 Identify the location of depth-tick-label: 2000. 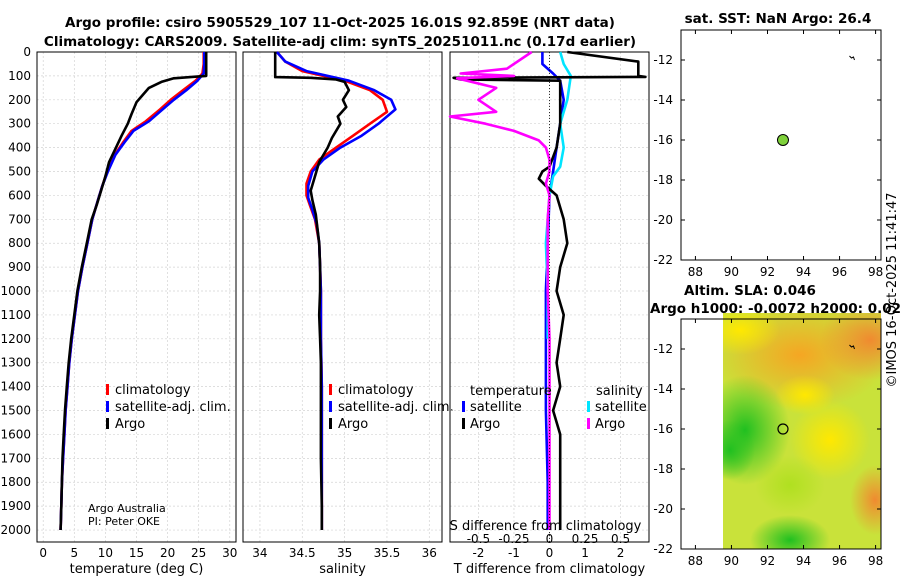
(15, 530).